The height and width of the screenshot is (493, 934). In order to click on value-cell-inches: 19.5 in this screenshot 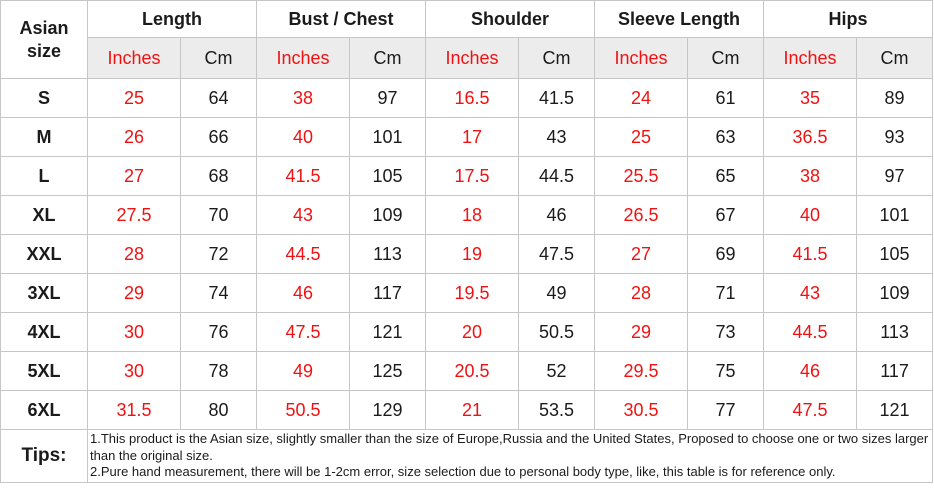, I will do `click(472, 293)`.